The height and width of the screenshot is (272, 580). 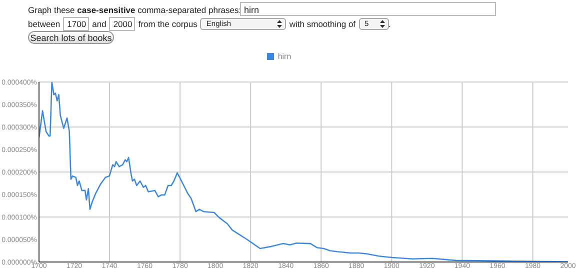 What do you see at coordinates (190, 10) in the screenshot?
I see `text: comma-separated phrases:` at bounding box center [190, 10].